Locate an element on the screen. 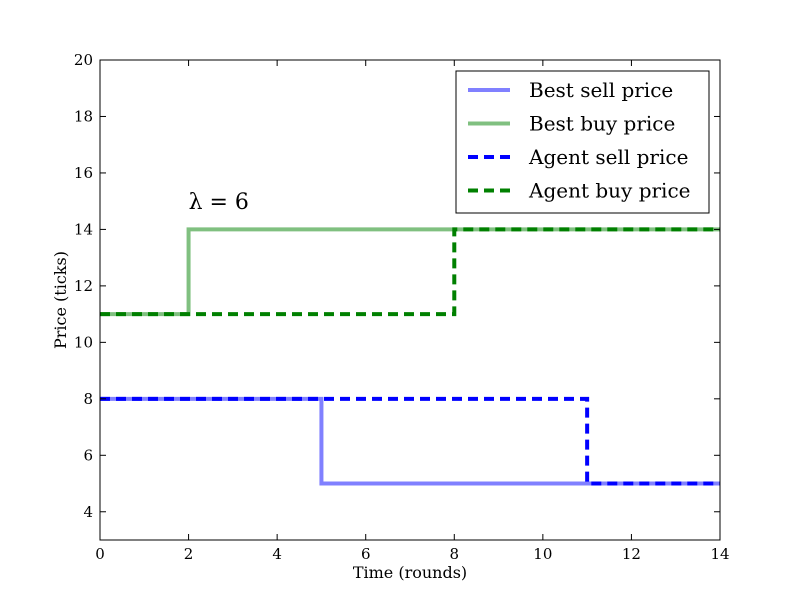 This screenshot has width=800, height=600. y-tick-label: 4 is located at coordinates (88, 512).